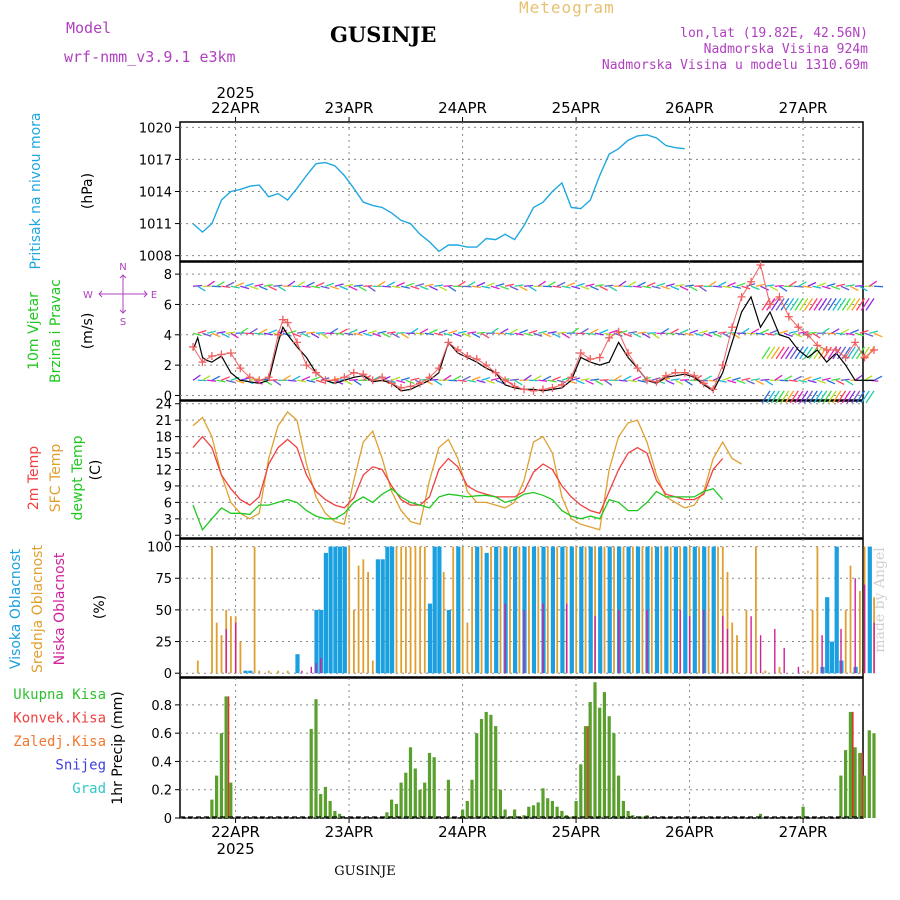  Describe the element at coordinates (163, 405) in the screenshot. I see `y-tick-label: 24` at that location.